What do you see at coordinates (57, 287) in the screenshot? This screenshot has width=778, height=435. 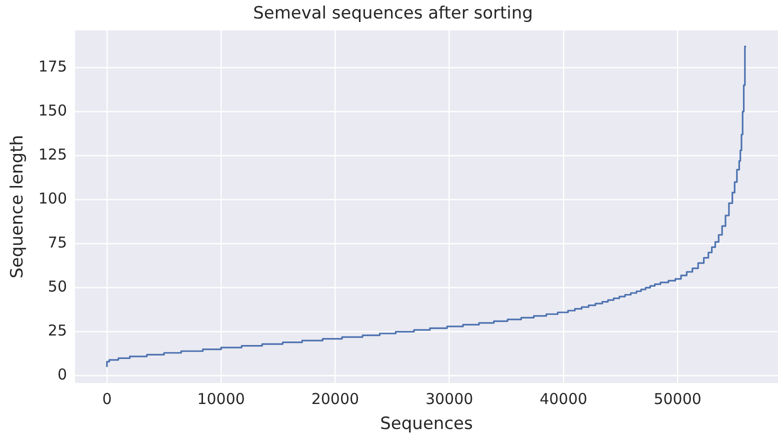 I see `y-tick-label: 50` at bounding box center [57, 287].